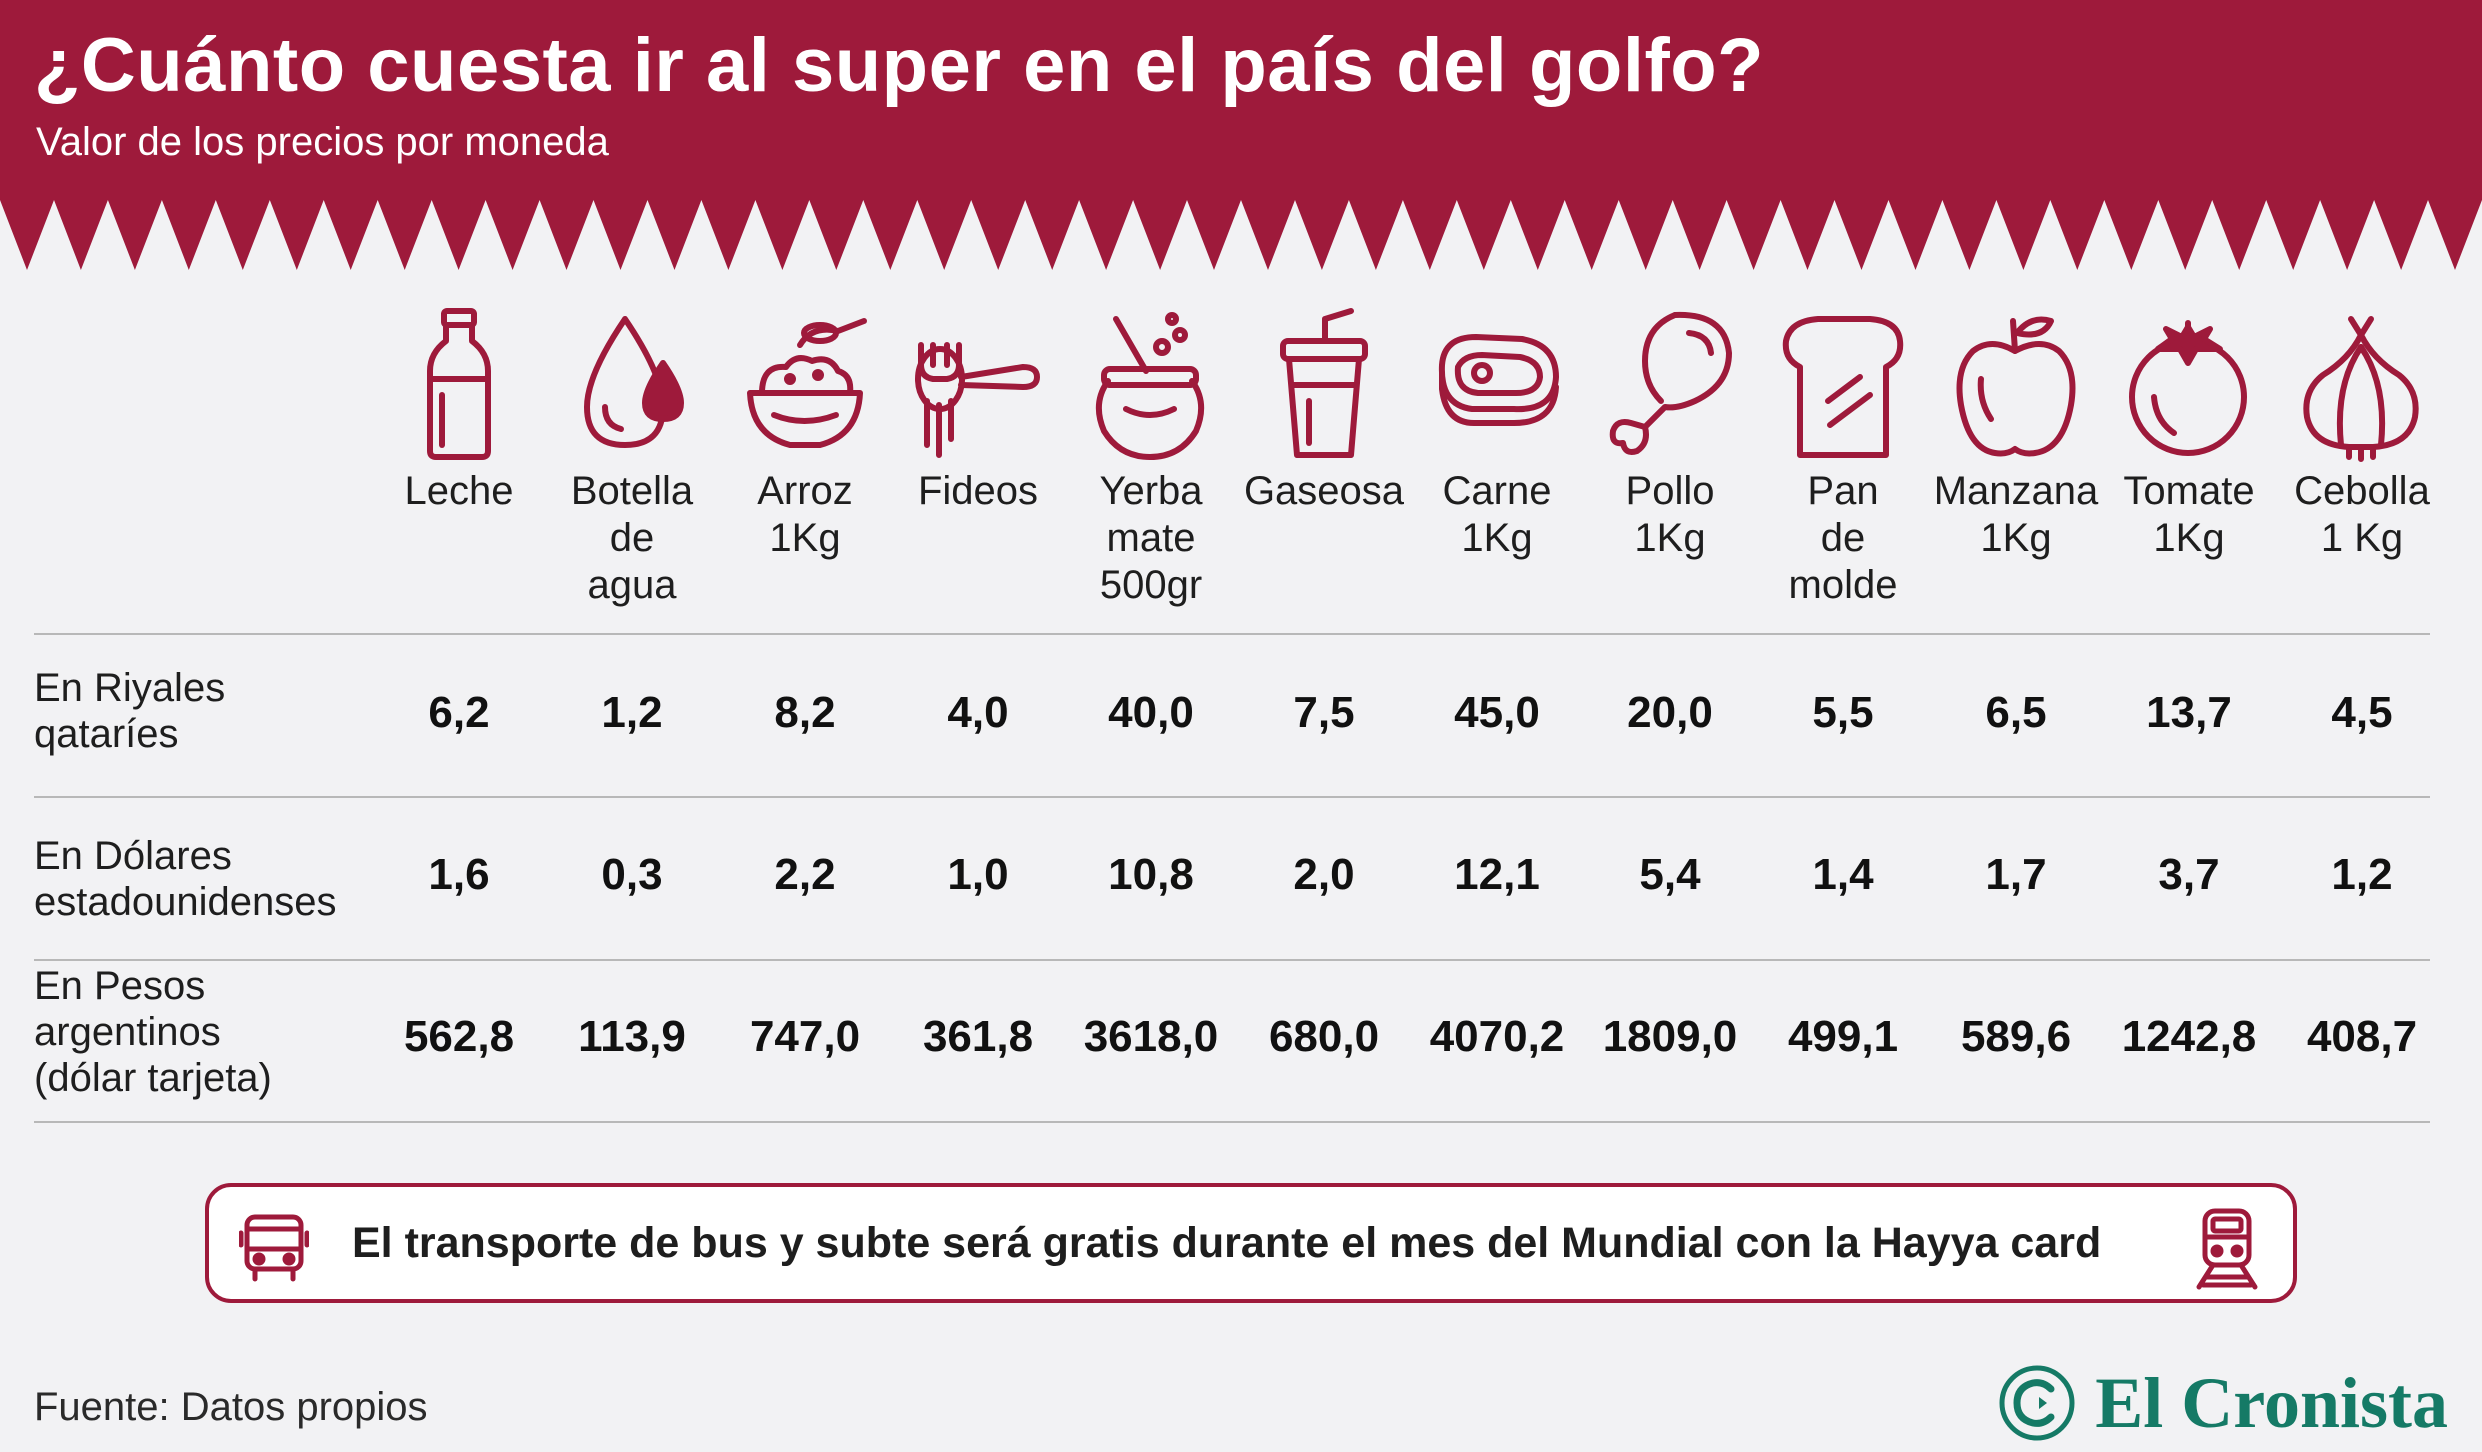  What do you see at coordinates (133, 856) in the screenshot?
I see `row-label-line: En Dólares` at bounding box center [133, 856].